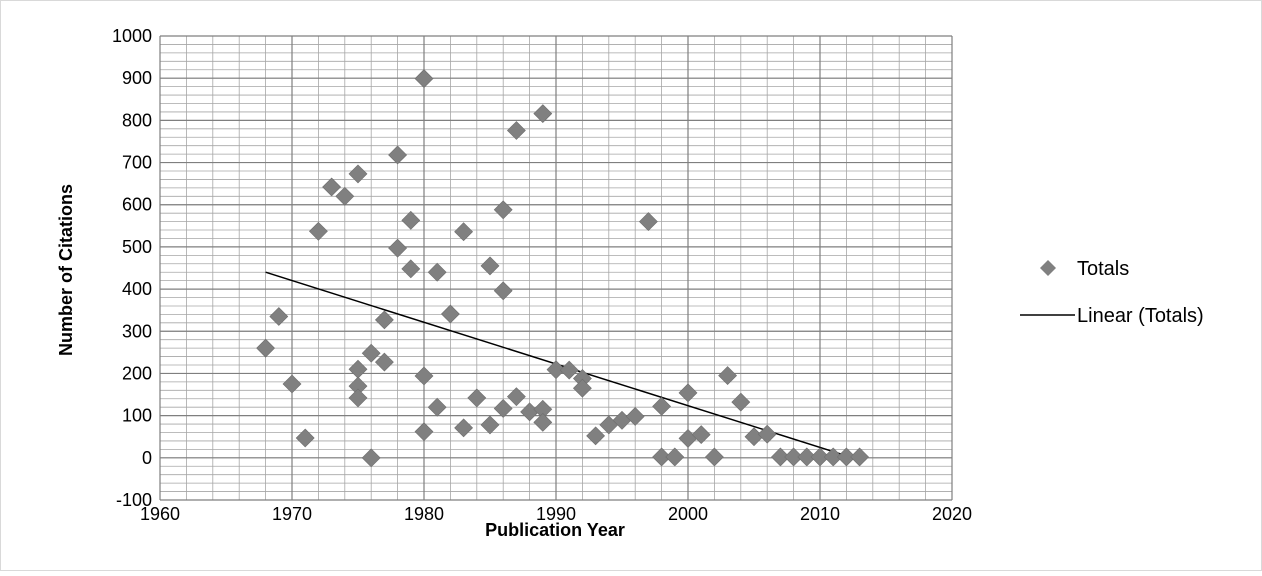 This screenshot has width=1262, height=576. What do you see at coordinates (1048, 268) in the screenshot?
I see `legend-marker-totals` at bounding box center [1048, 268].